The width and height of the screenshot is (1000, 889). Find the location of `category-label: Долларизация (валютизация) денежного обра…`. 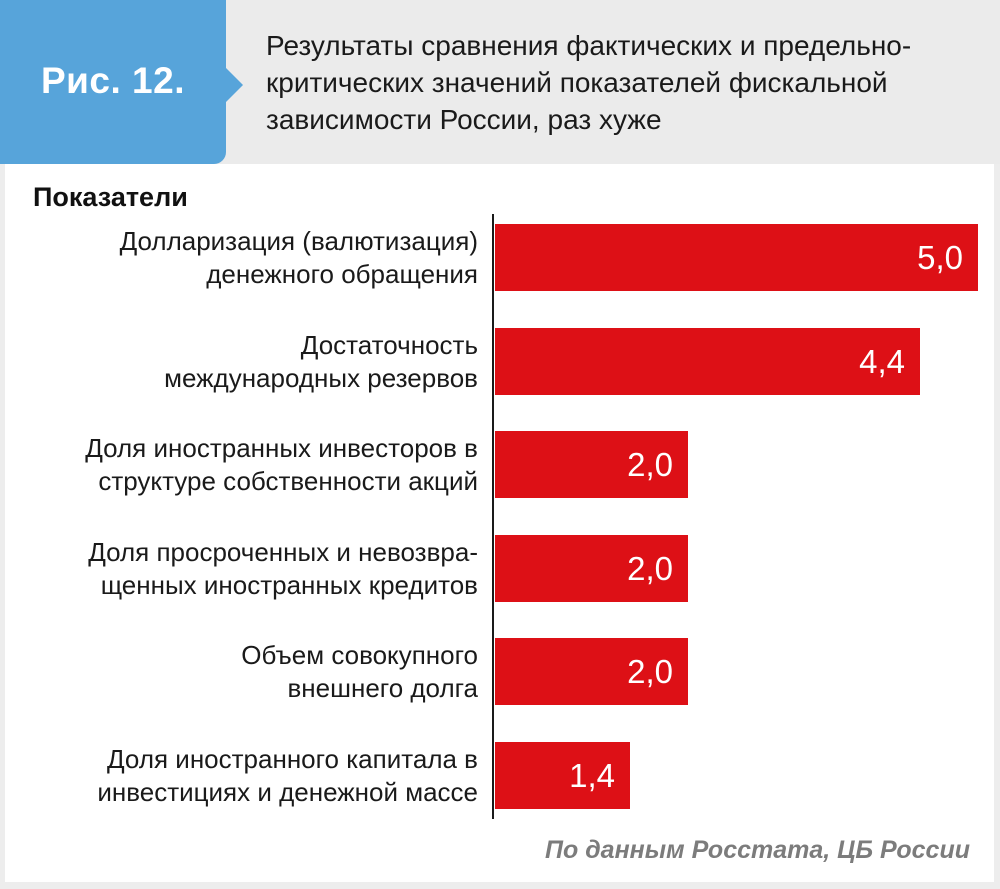

category-label: Долларизация (валютизация) денежного обра… is located at coordinates (298, 257).